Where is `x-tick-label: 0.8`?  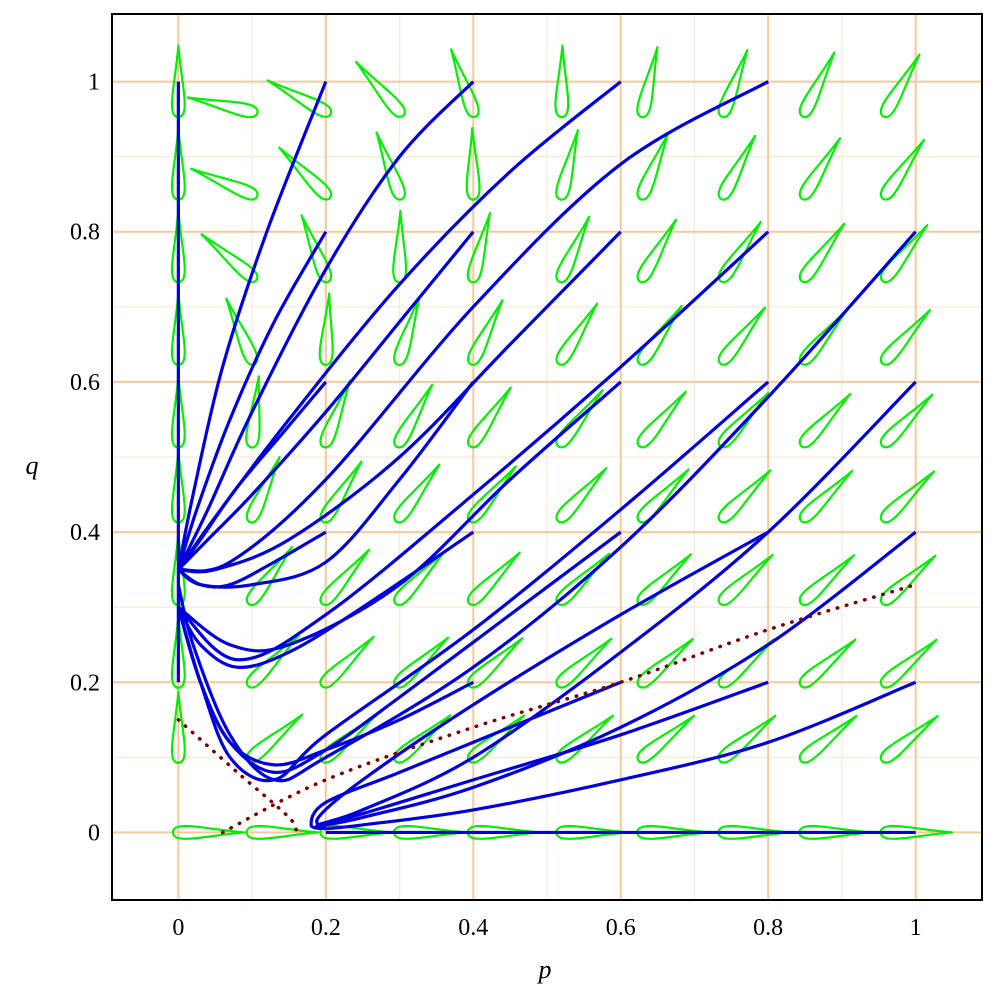 x-tick-label: 0.8 is located at coordinates (768, 928).